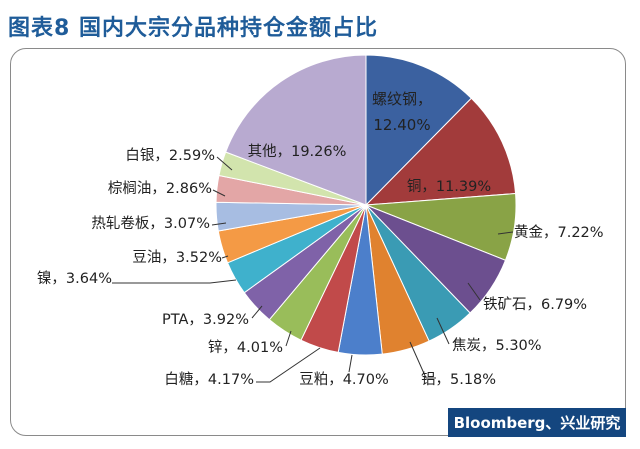 This screenshot has width=640, height=449. Describe the element at coordinates (458, 379) in the screenshot. I see `slice-label-5: 铝，5.18%` at that location.